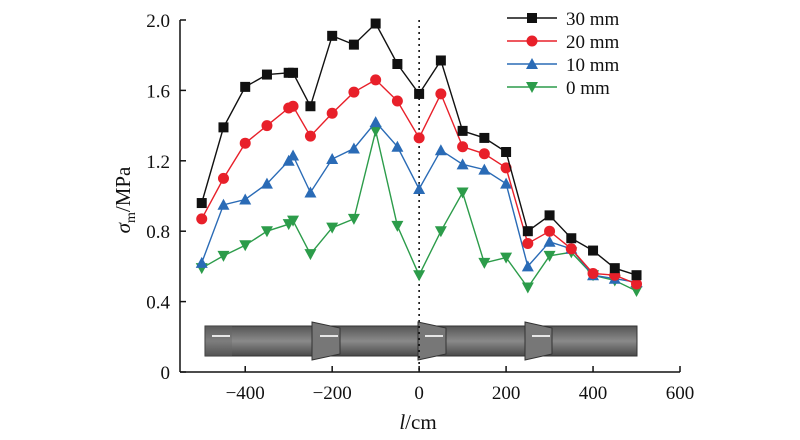 Image resolution: width=800 pixels, height=440 pixels. What do you see at coordinates (593, 65) in the screenshot?
I see `legend-label: 10 mm` at bounding box center [593, 65].